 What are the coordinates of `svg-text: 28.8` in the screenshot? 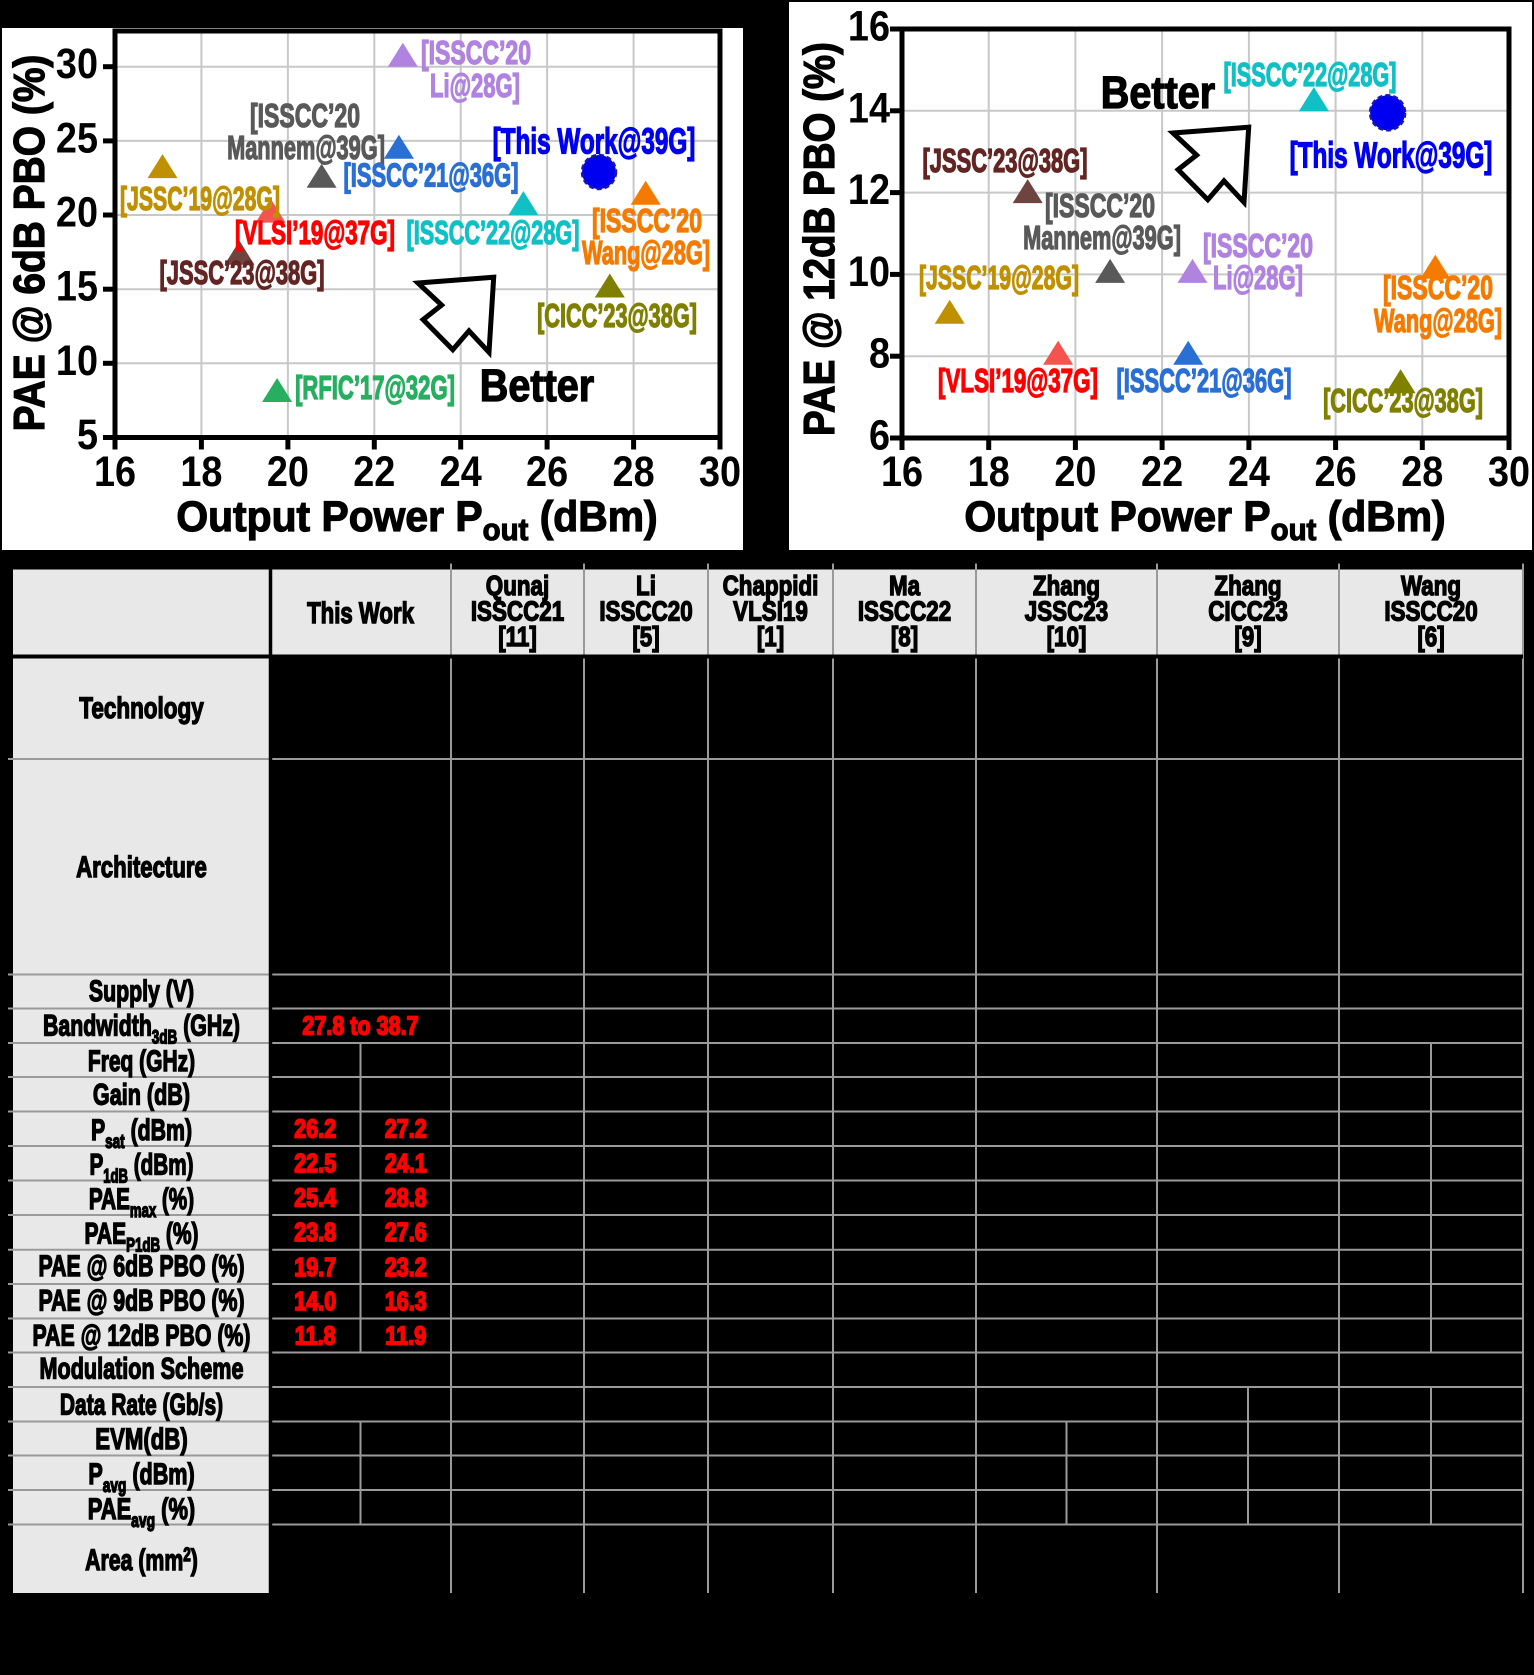 It's located at (406, 1198).